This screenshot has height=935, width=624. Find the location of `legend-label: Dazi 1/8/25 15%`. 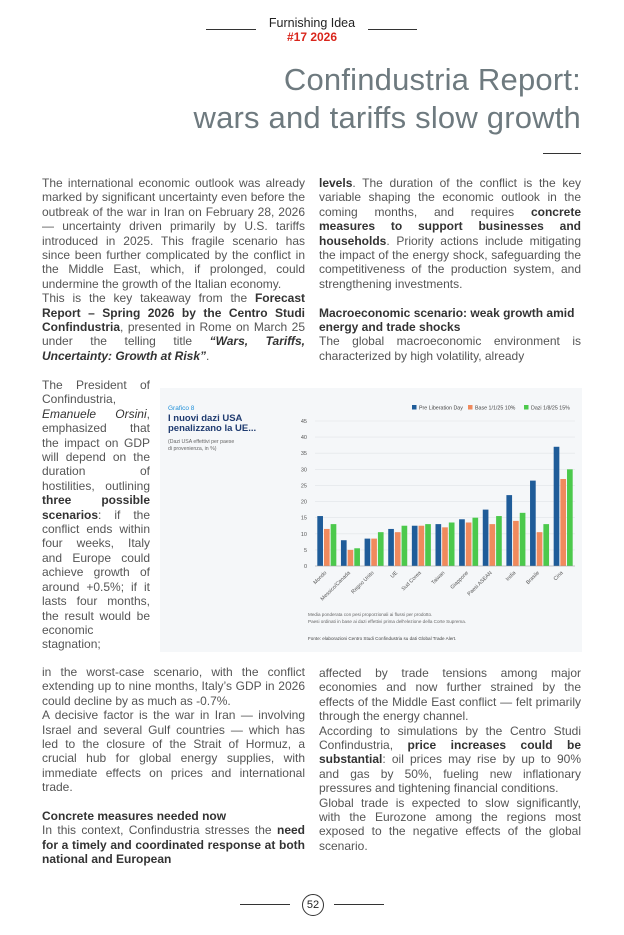

legend-label: Dazi 1/8/25 15% is located at coordinates (550, 409).